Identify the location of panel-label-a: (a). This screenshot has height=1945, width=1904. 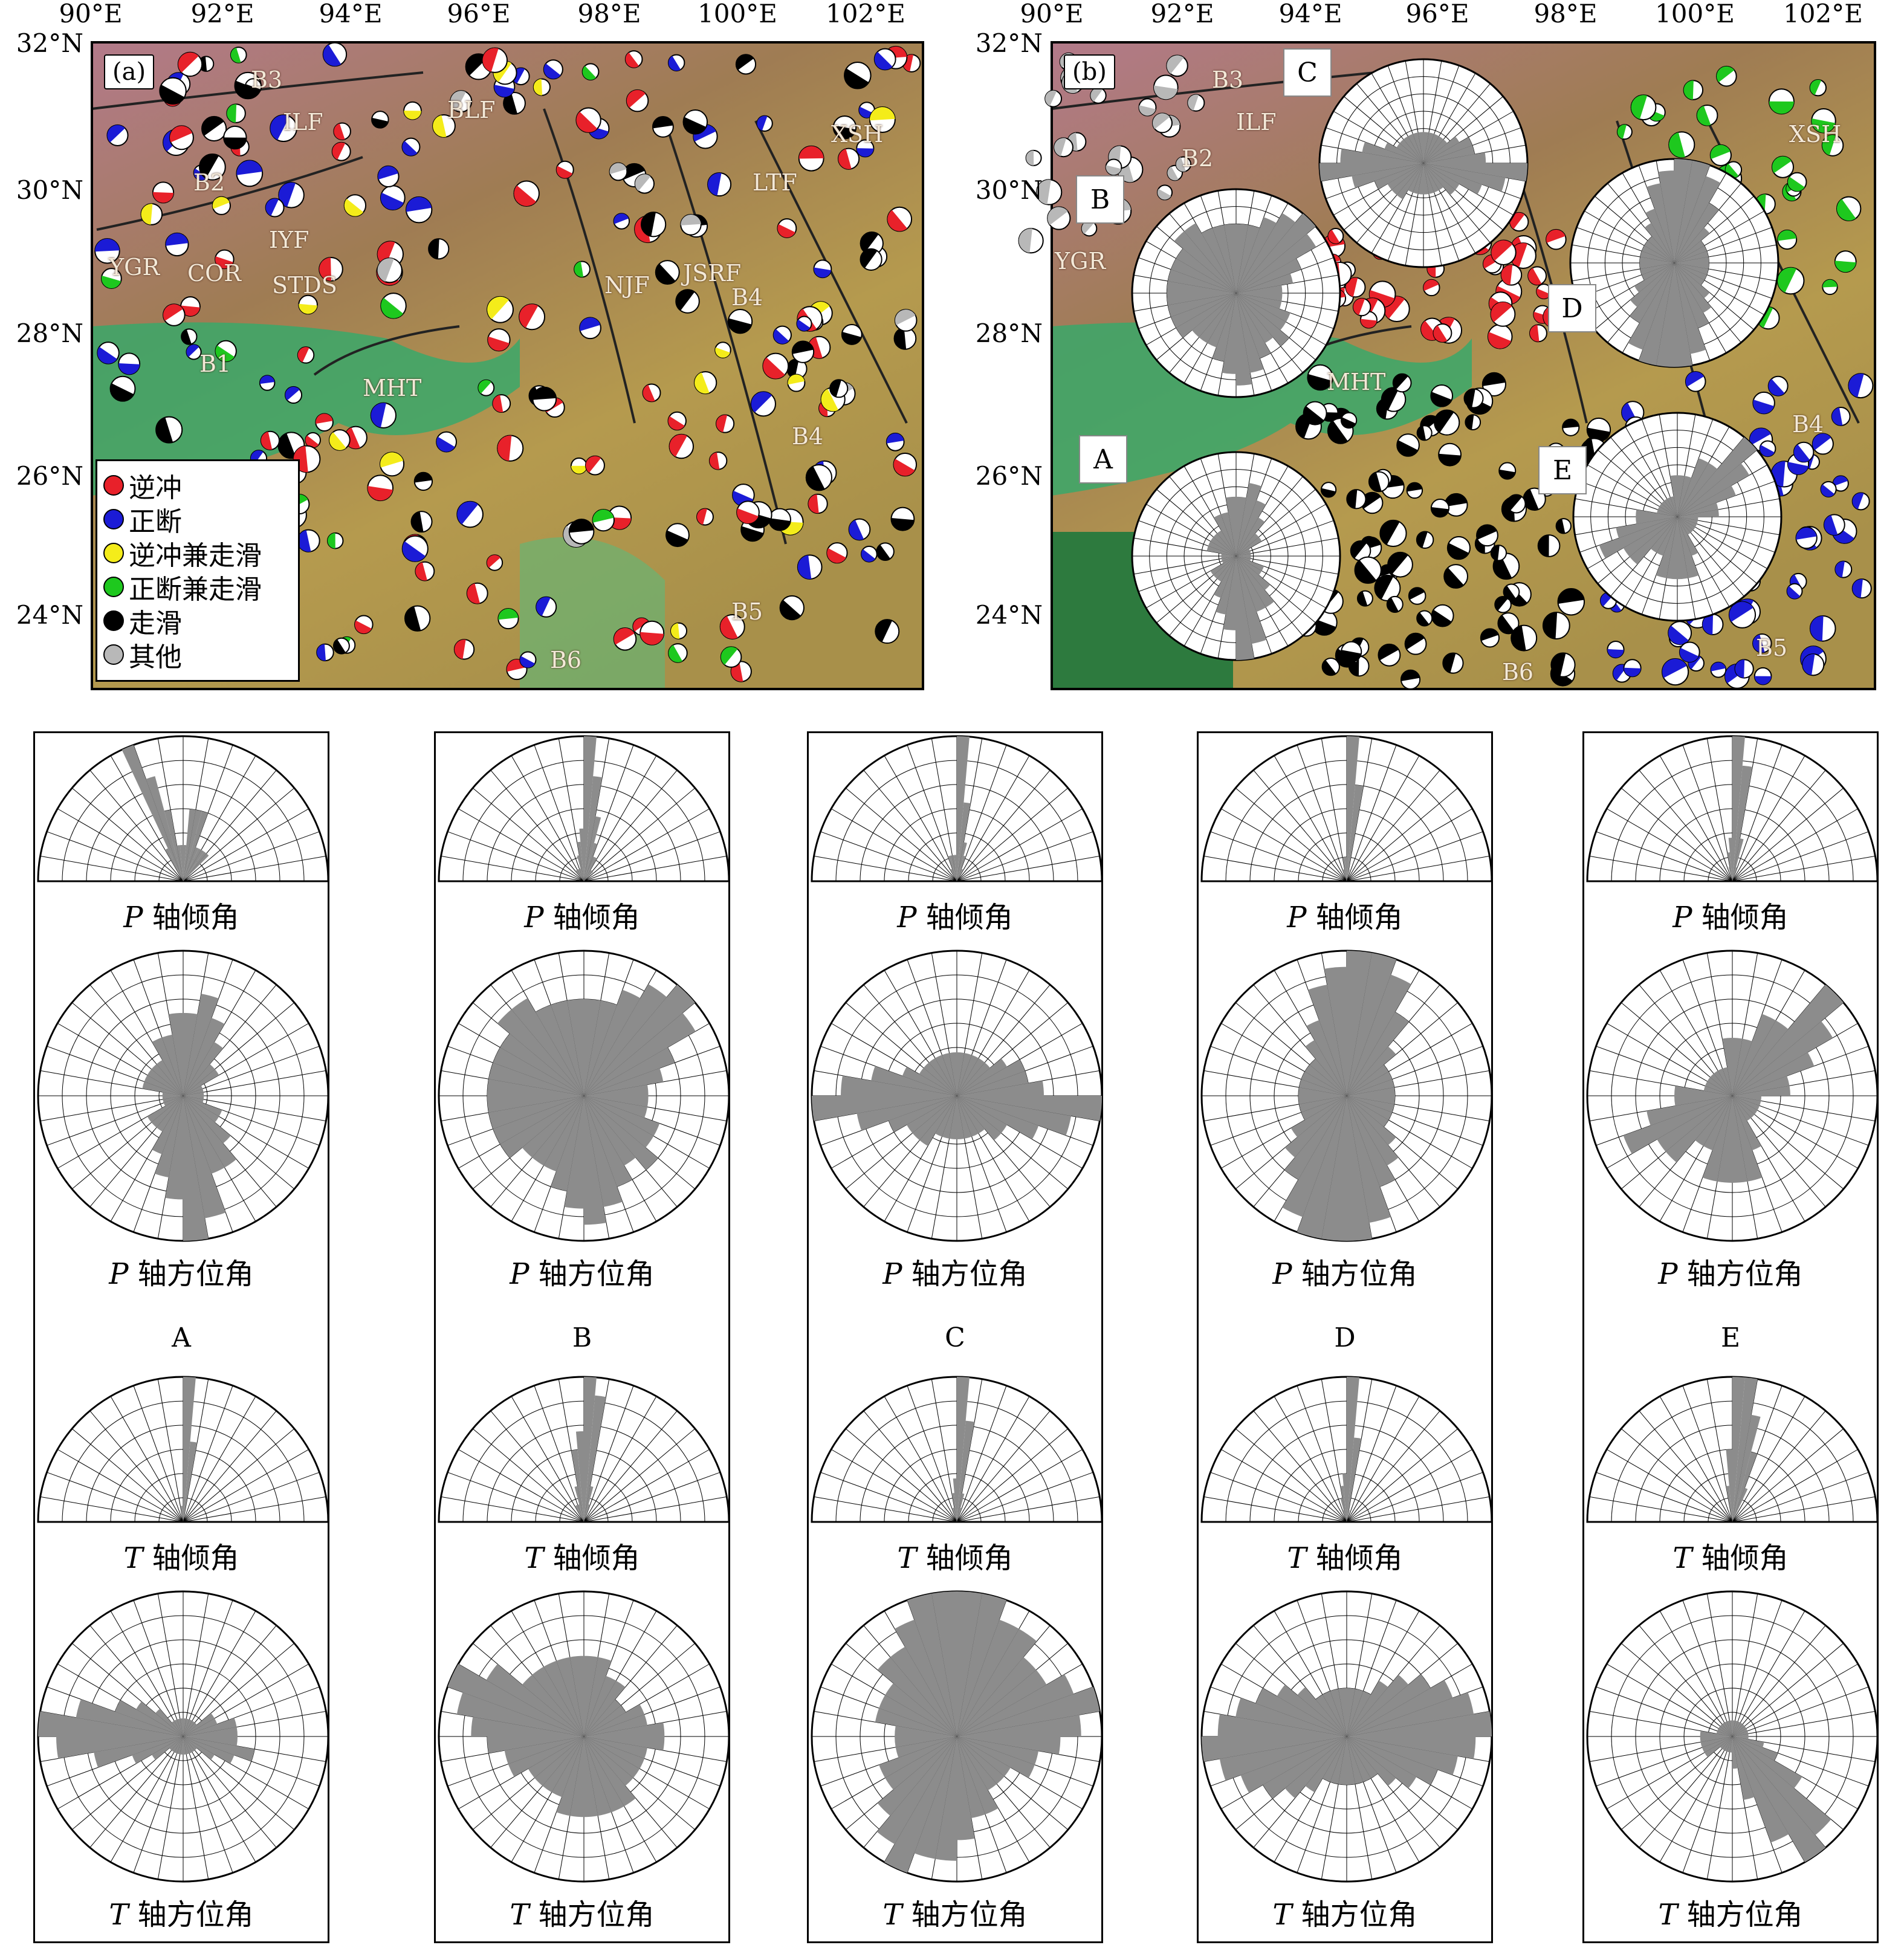
(129, 71).